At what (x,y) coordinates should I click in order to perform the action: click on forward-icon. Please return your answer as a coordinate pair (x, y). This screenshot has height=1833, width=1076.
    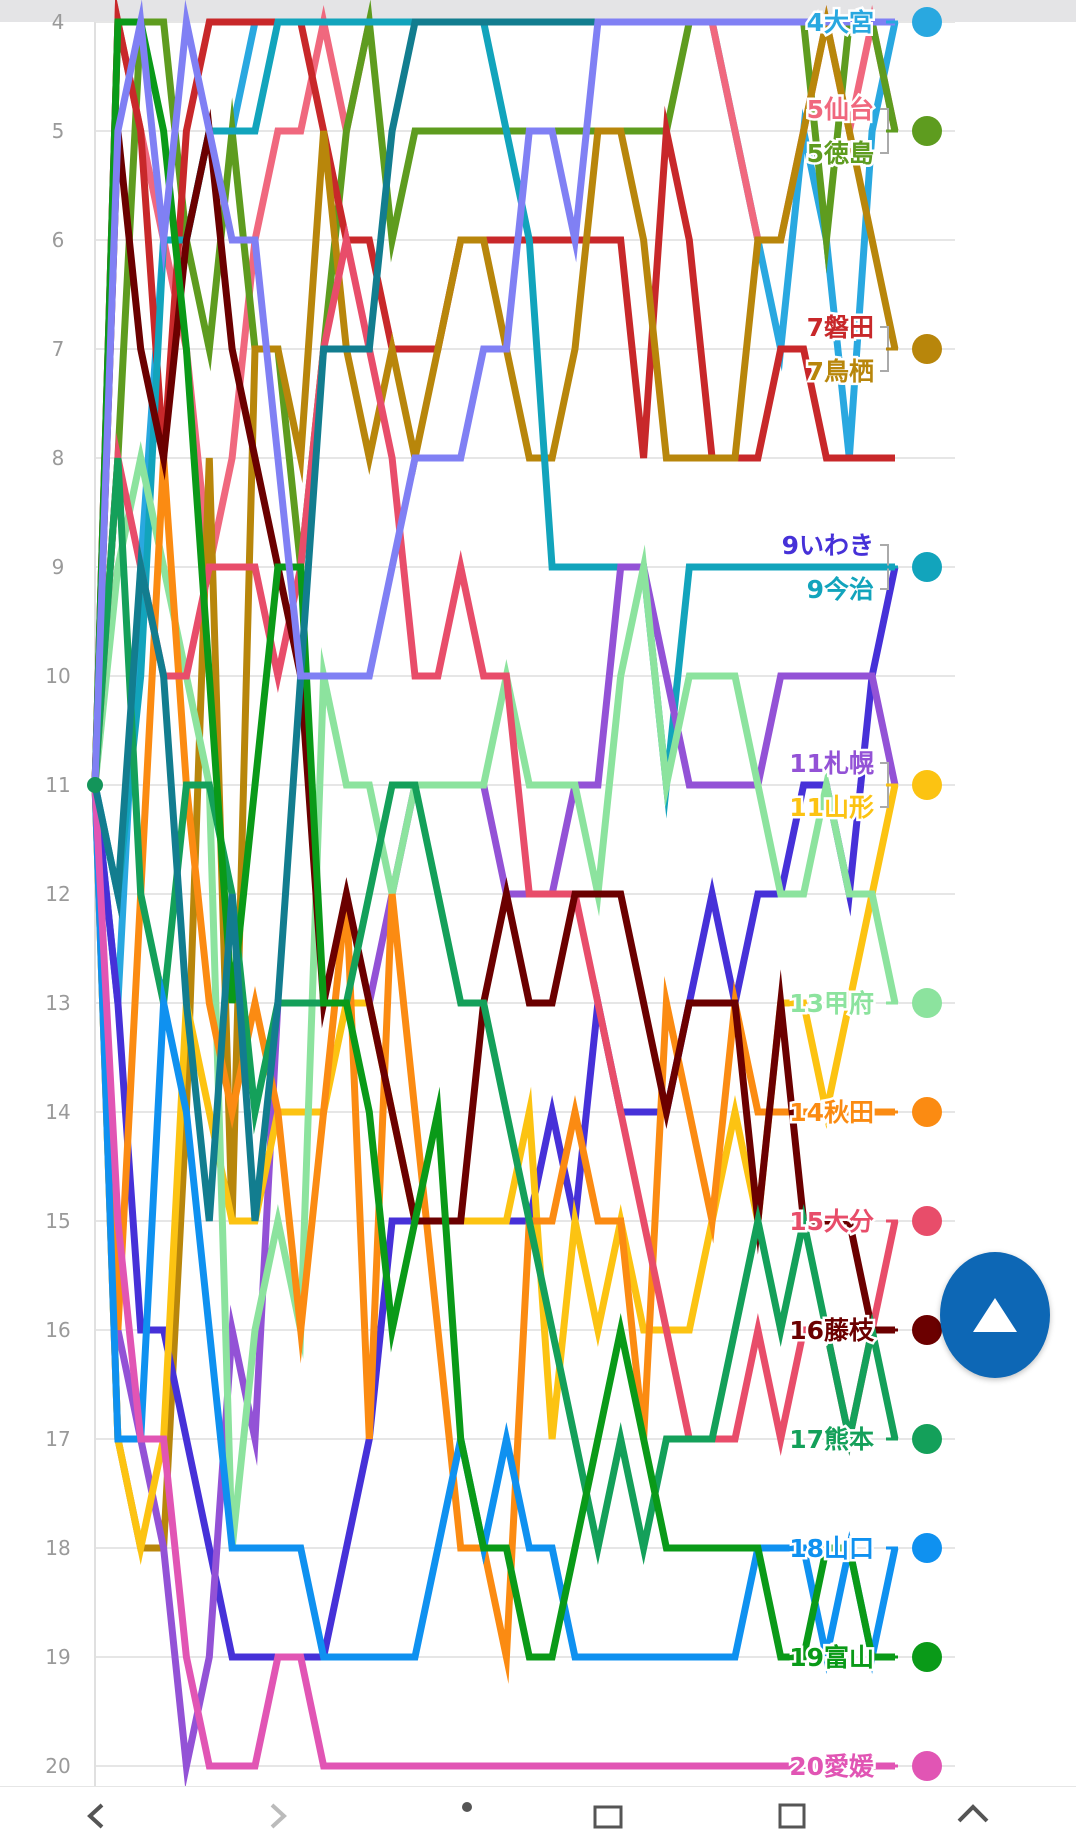
    Looking at the image, I should click on (277, 1816).